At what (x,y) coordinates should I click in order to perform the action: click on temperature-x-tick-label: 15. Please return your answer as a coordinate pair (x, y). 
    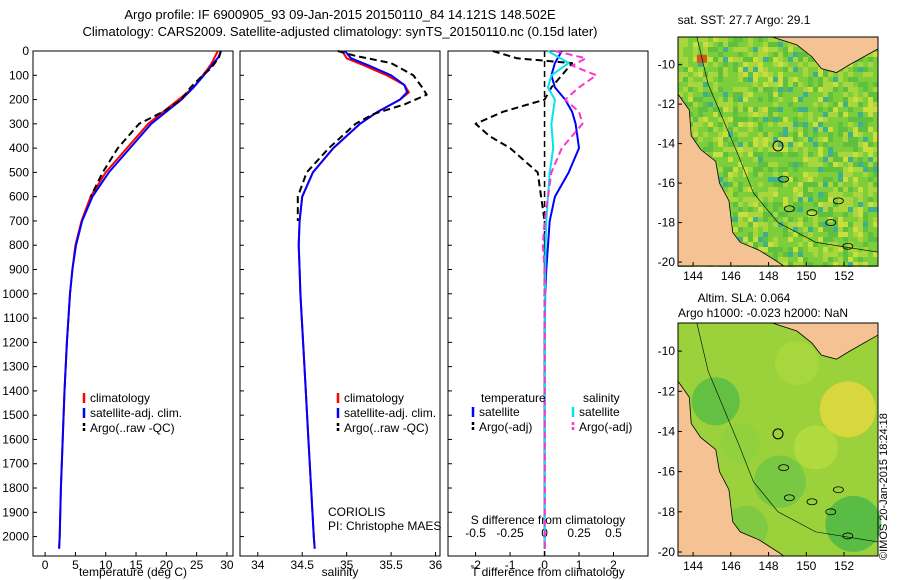
    Looking at the image, I should click on (136, 565).